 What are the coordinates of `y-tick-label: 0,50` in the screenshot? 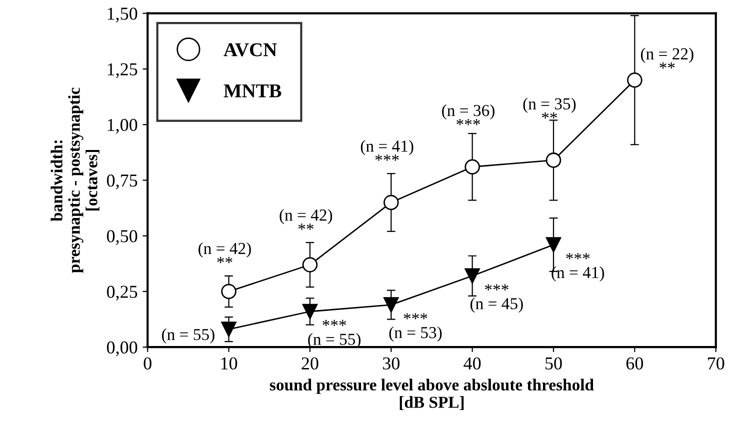 It's located at (122, 237).